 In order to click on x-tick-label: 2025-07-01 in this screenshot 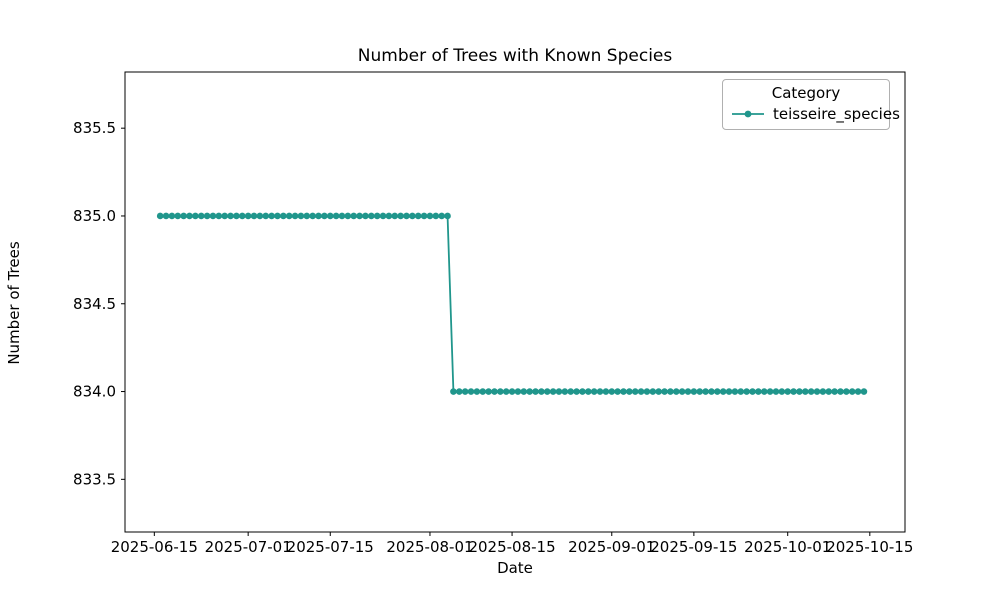, I will do `click(248, 547)`.